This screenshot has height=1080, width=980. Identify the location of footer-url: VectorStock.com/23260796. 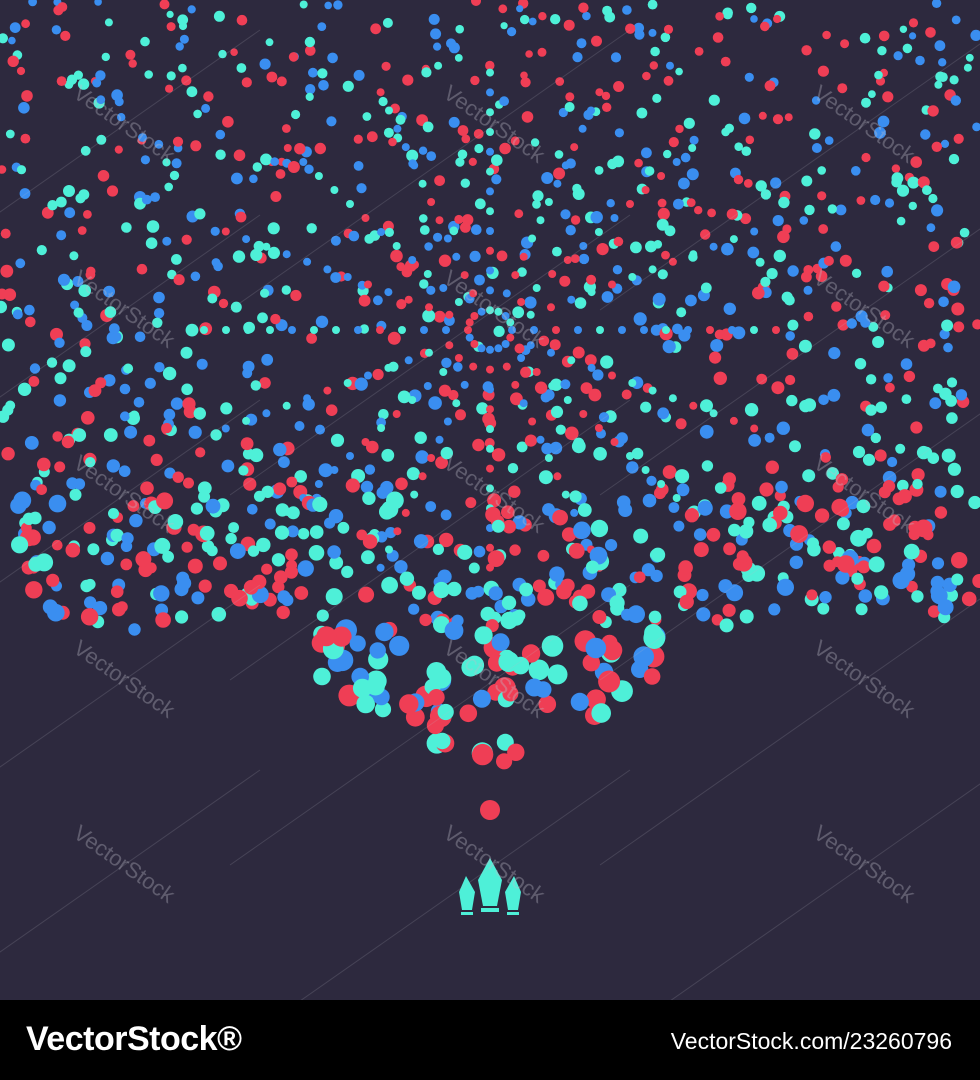
(811, 1041).